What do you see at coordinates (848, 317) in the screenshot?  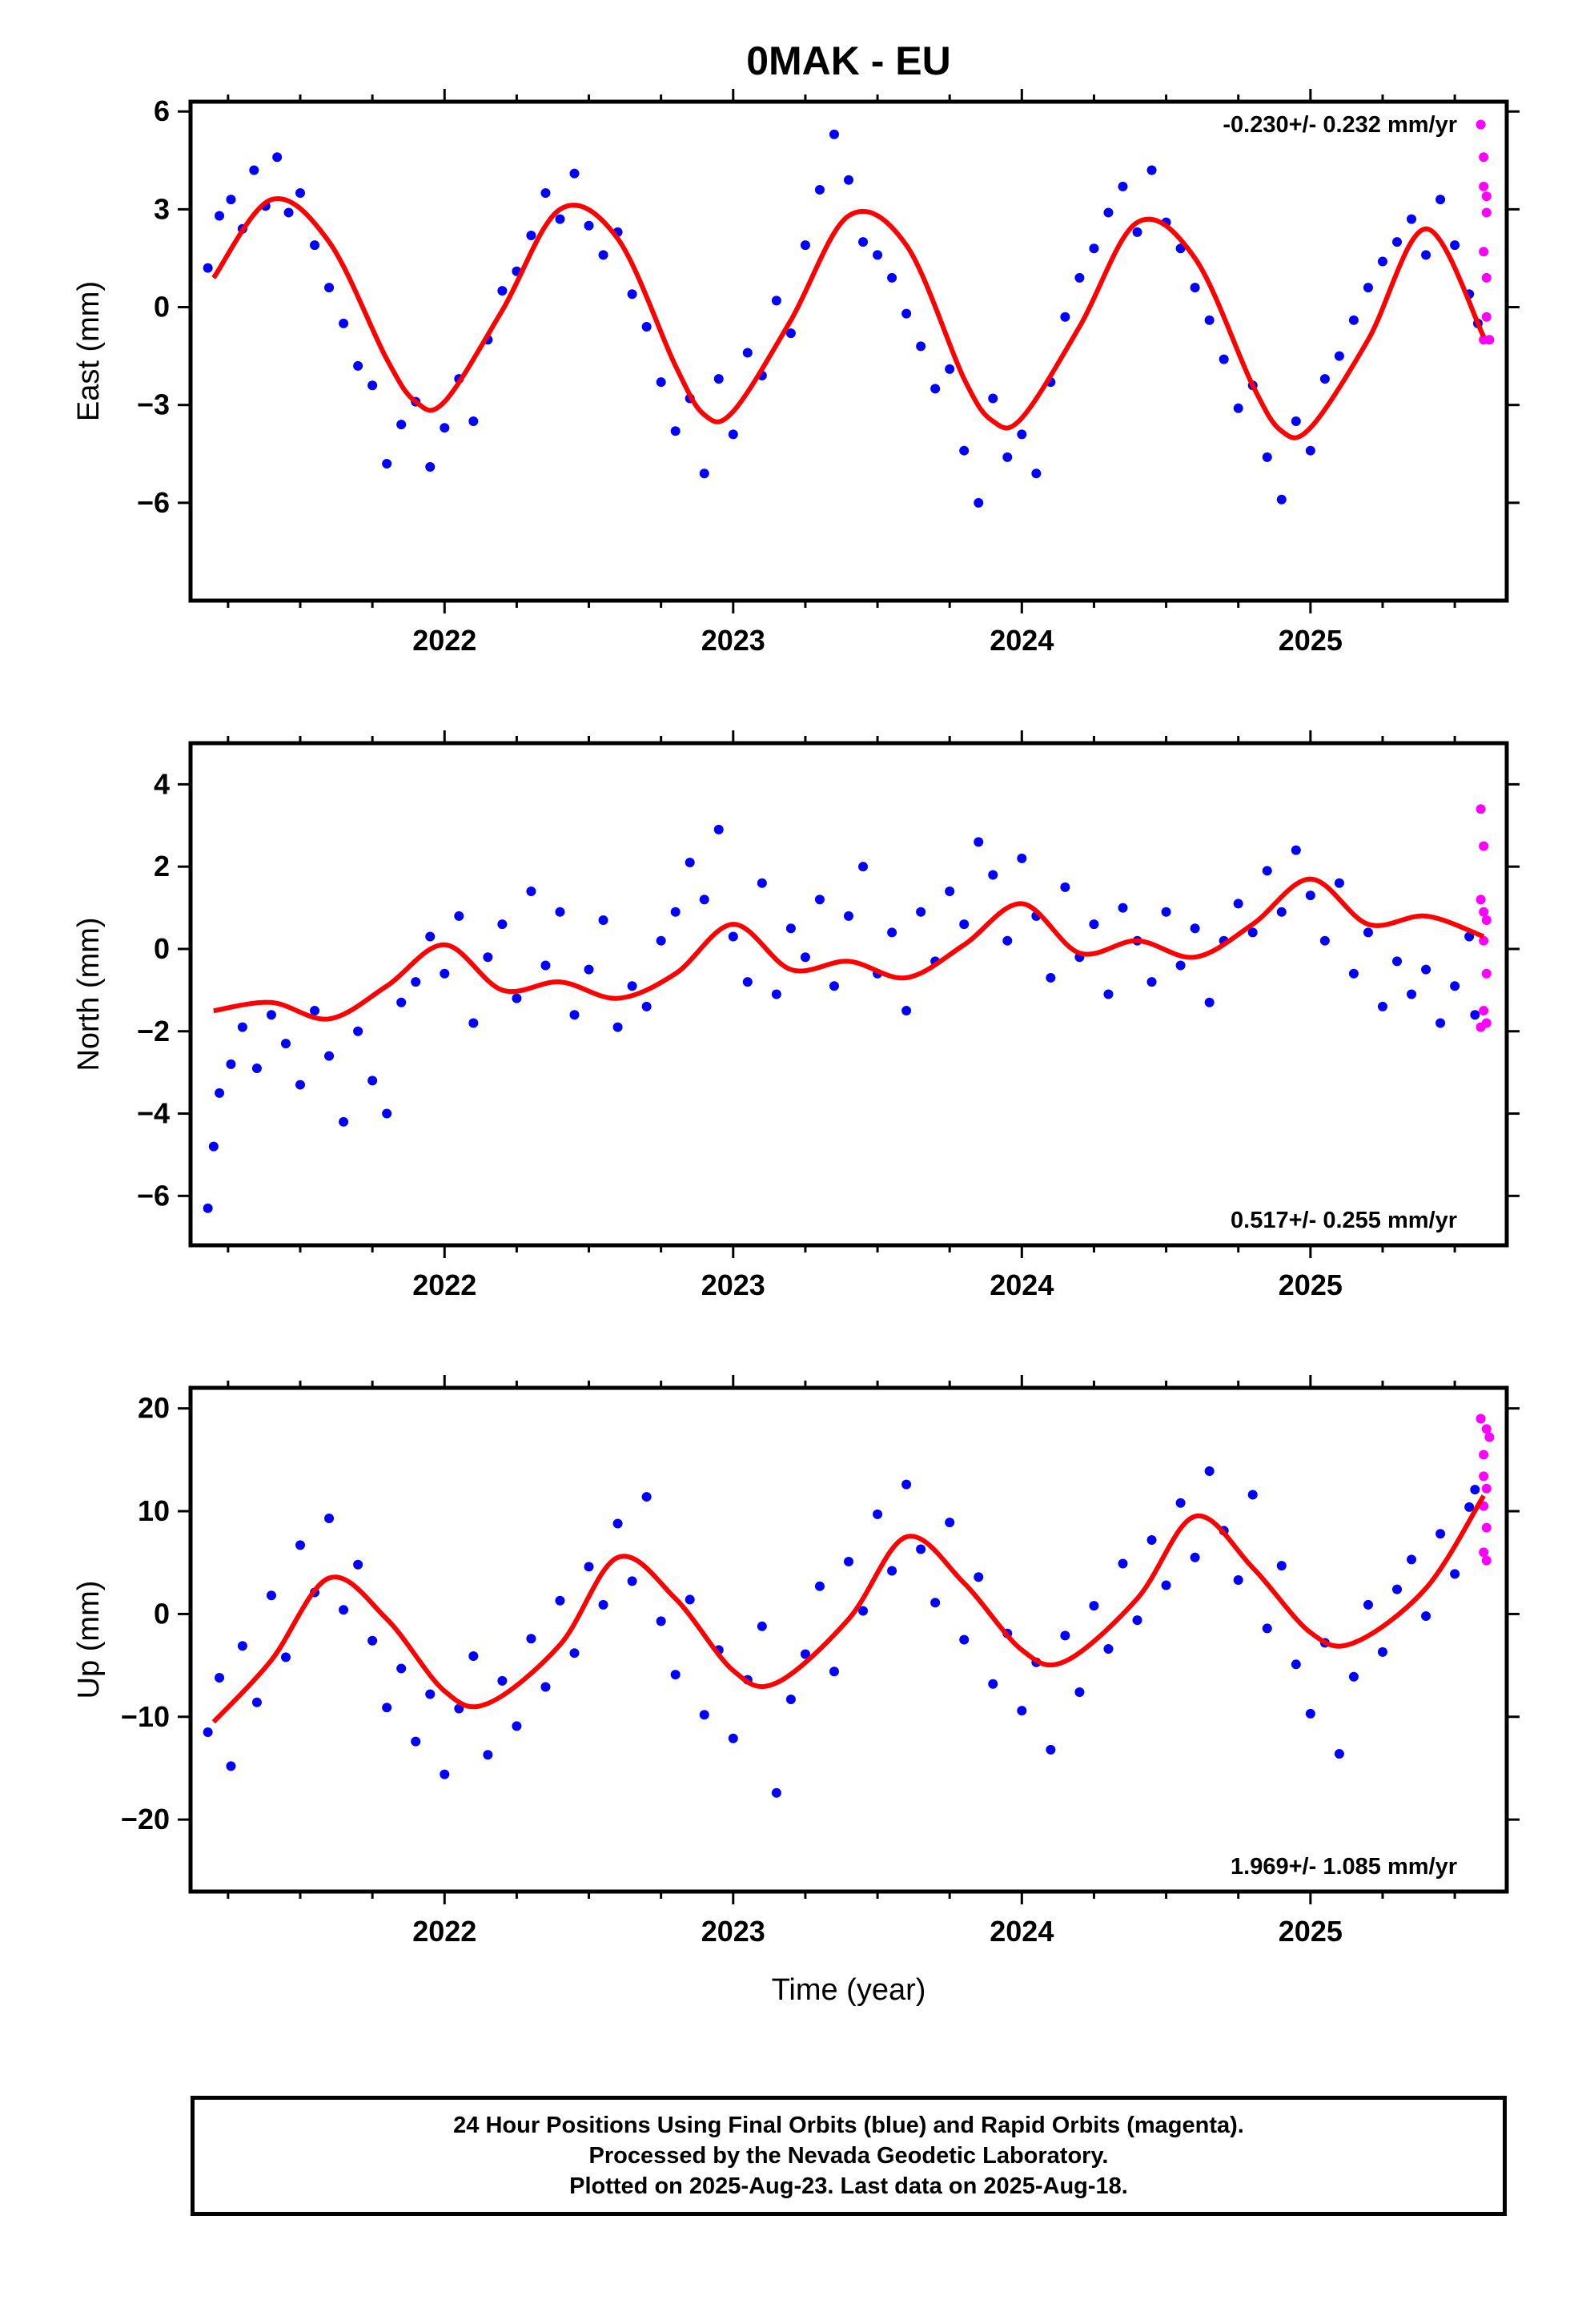 I see `east-fit-curve` at bounding box center [848, 317].